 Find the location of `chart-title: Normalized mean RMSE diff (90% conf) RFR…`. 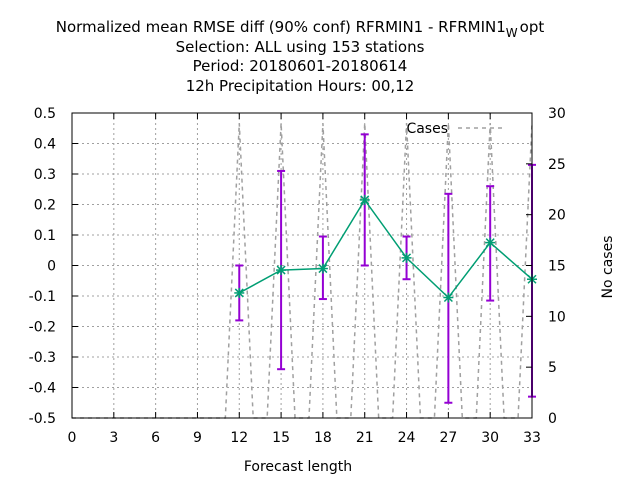

chart-title: Normalized mean RMSE diff (90% conf) RFR… is located at coordinates (300, 56).